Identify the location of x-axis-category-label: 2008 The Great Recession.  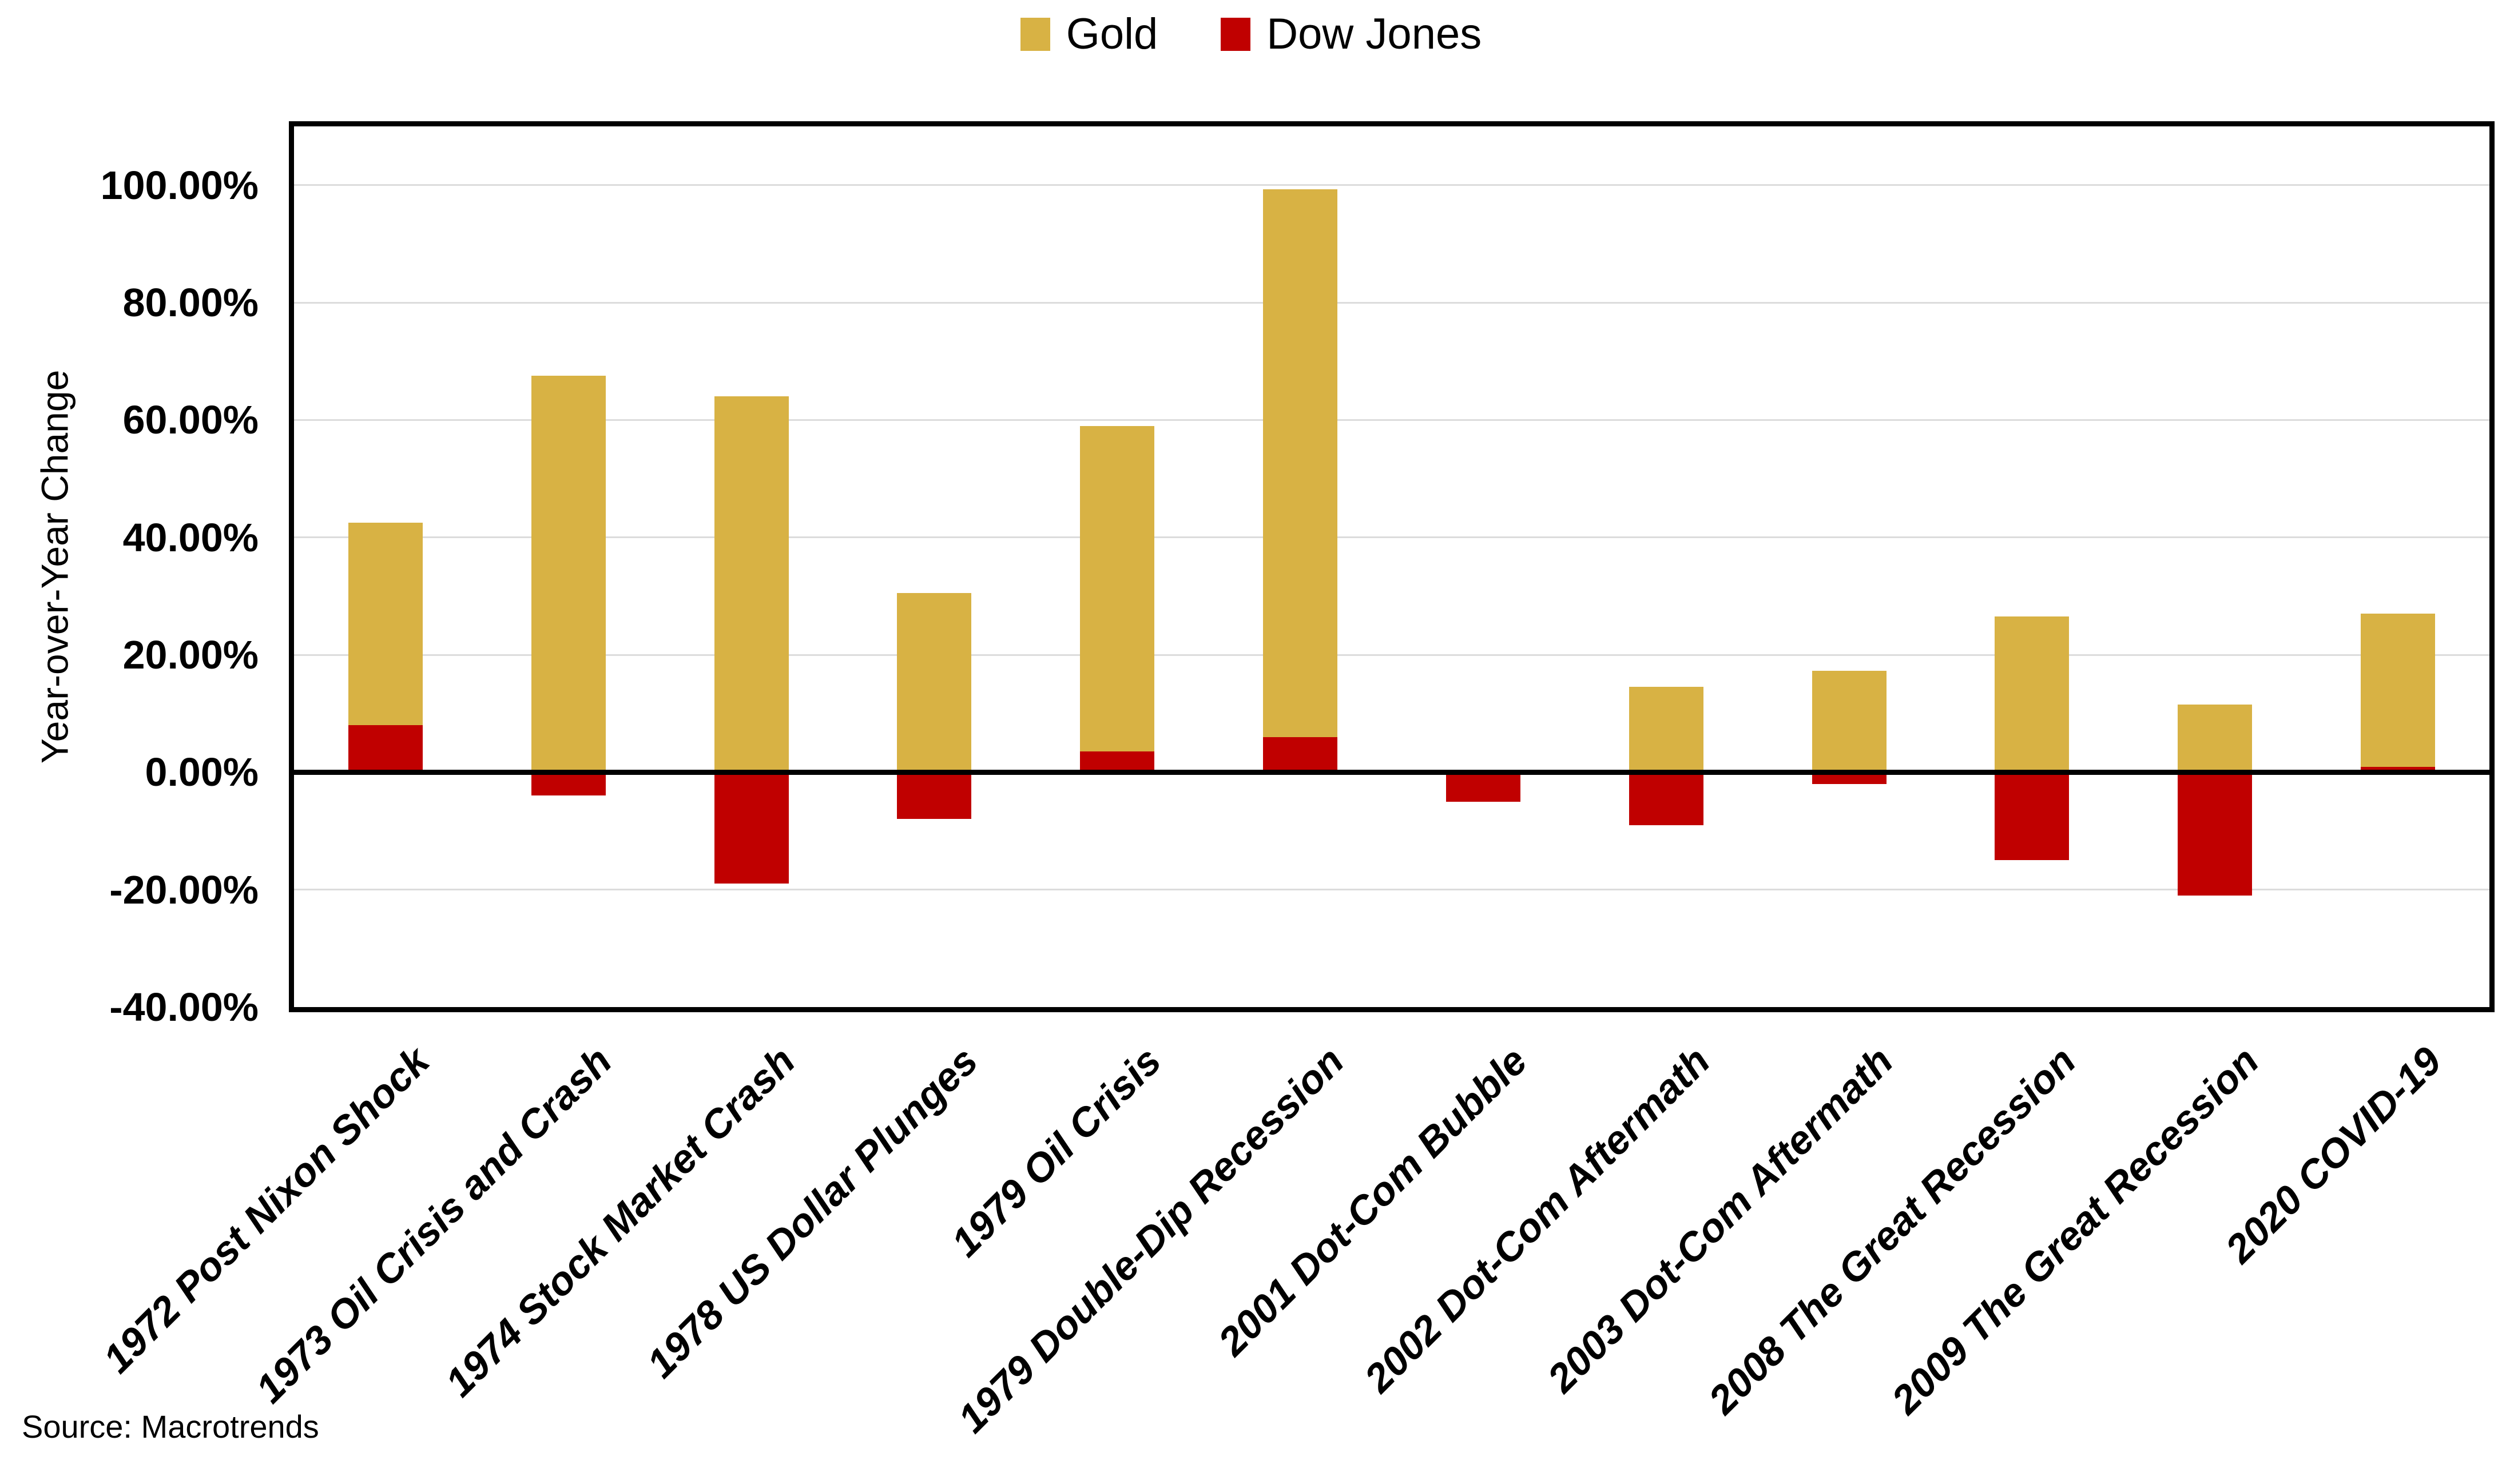
(1891, 1230).